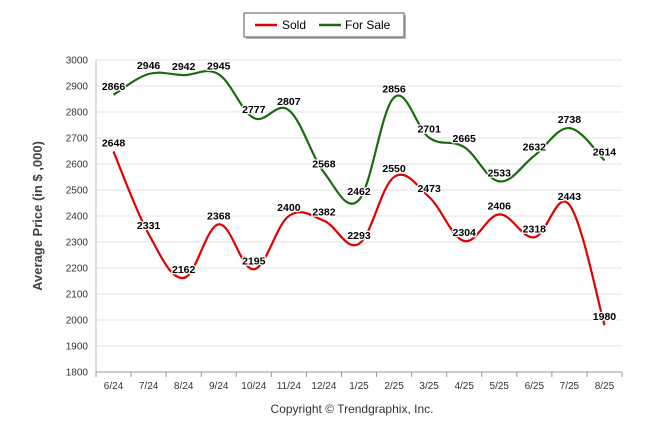 The height and width of the screenshot is (434, 646). I want to click on x-tick-label: 5/25, so click(500, 386).